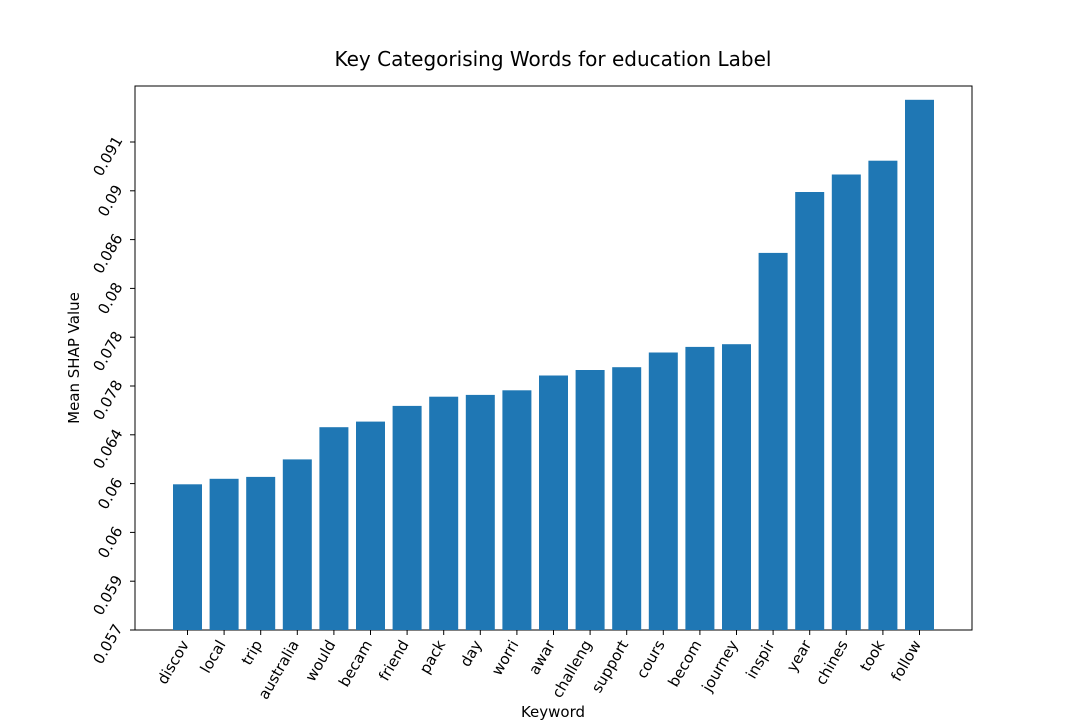 The width and height of the screenshot is (1080, 720). What do you see at coordinates (760, 659) in the screenshot?
I see `x-tick-label: inspir` at bounding box center [760, 659].